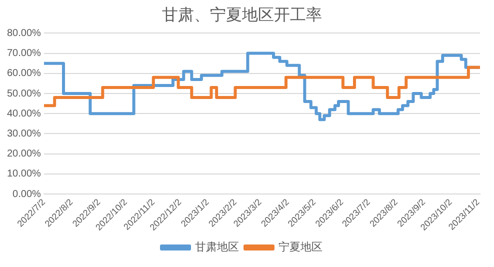 The height and width of the screenshot is (267, 494). Describe the element at coordinates (24, 174) in the screenshot. I see `y-tick-label: 10.00%` at that location.